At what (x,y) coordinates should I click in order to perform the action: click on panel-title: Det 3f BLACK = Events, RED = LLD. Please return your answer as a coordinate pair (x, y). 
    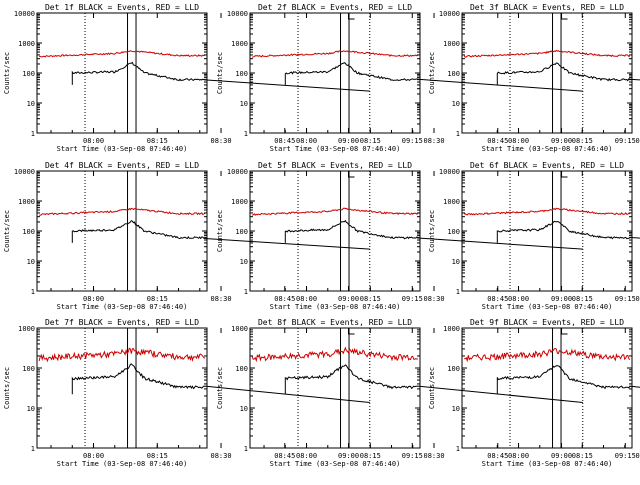
    Looking at the image, I should click on (547, 7).